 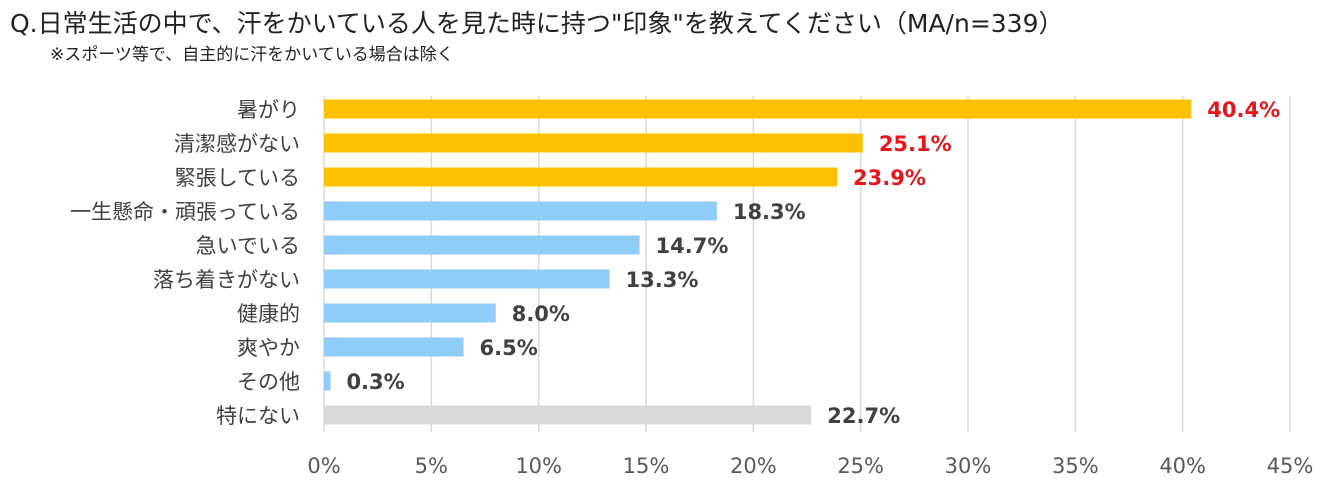 I want to click on data-label: 8.0%, so click(x=541, y=314).